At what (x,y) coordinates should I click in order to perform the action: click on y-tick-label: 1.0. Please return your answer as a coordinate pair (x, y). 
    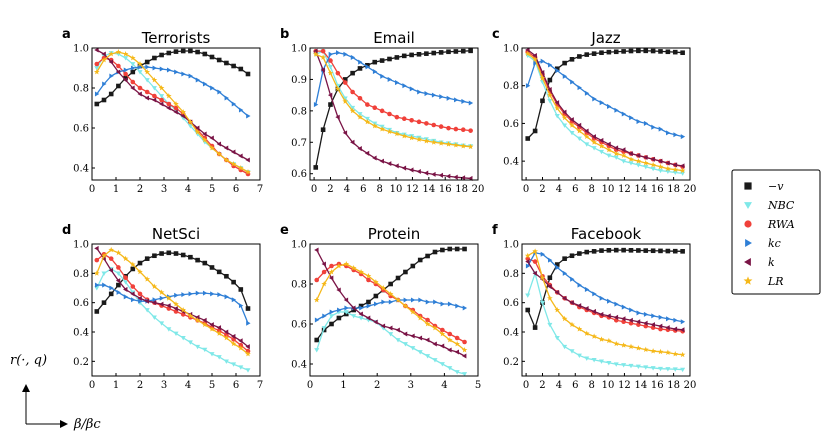
    Looking at the image, I should click on (81, 245).